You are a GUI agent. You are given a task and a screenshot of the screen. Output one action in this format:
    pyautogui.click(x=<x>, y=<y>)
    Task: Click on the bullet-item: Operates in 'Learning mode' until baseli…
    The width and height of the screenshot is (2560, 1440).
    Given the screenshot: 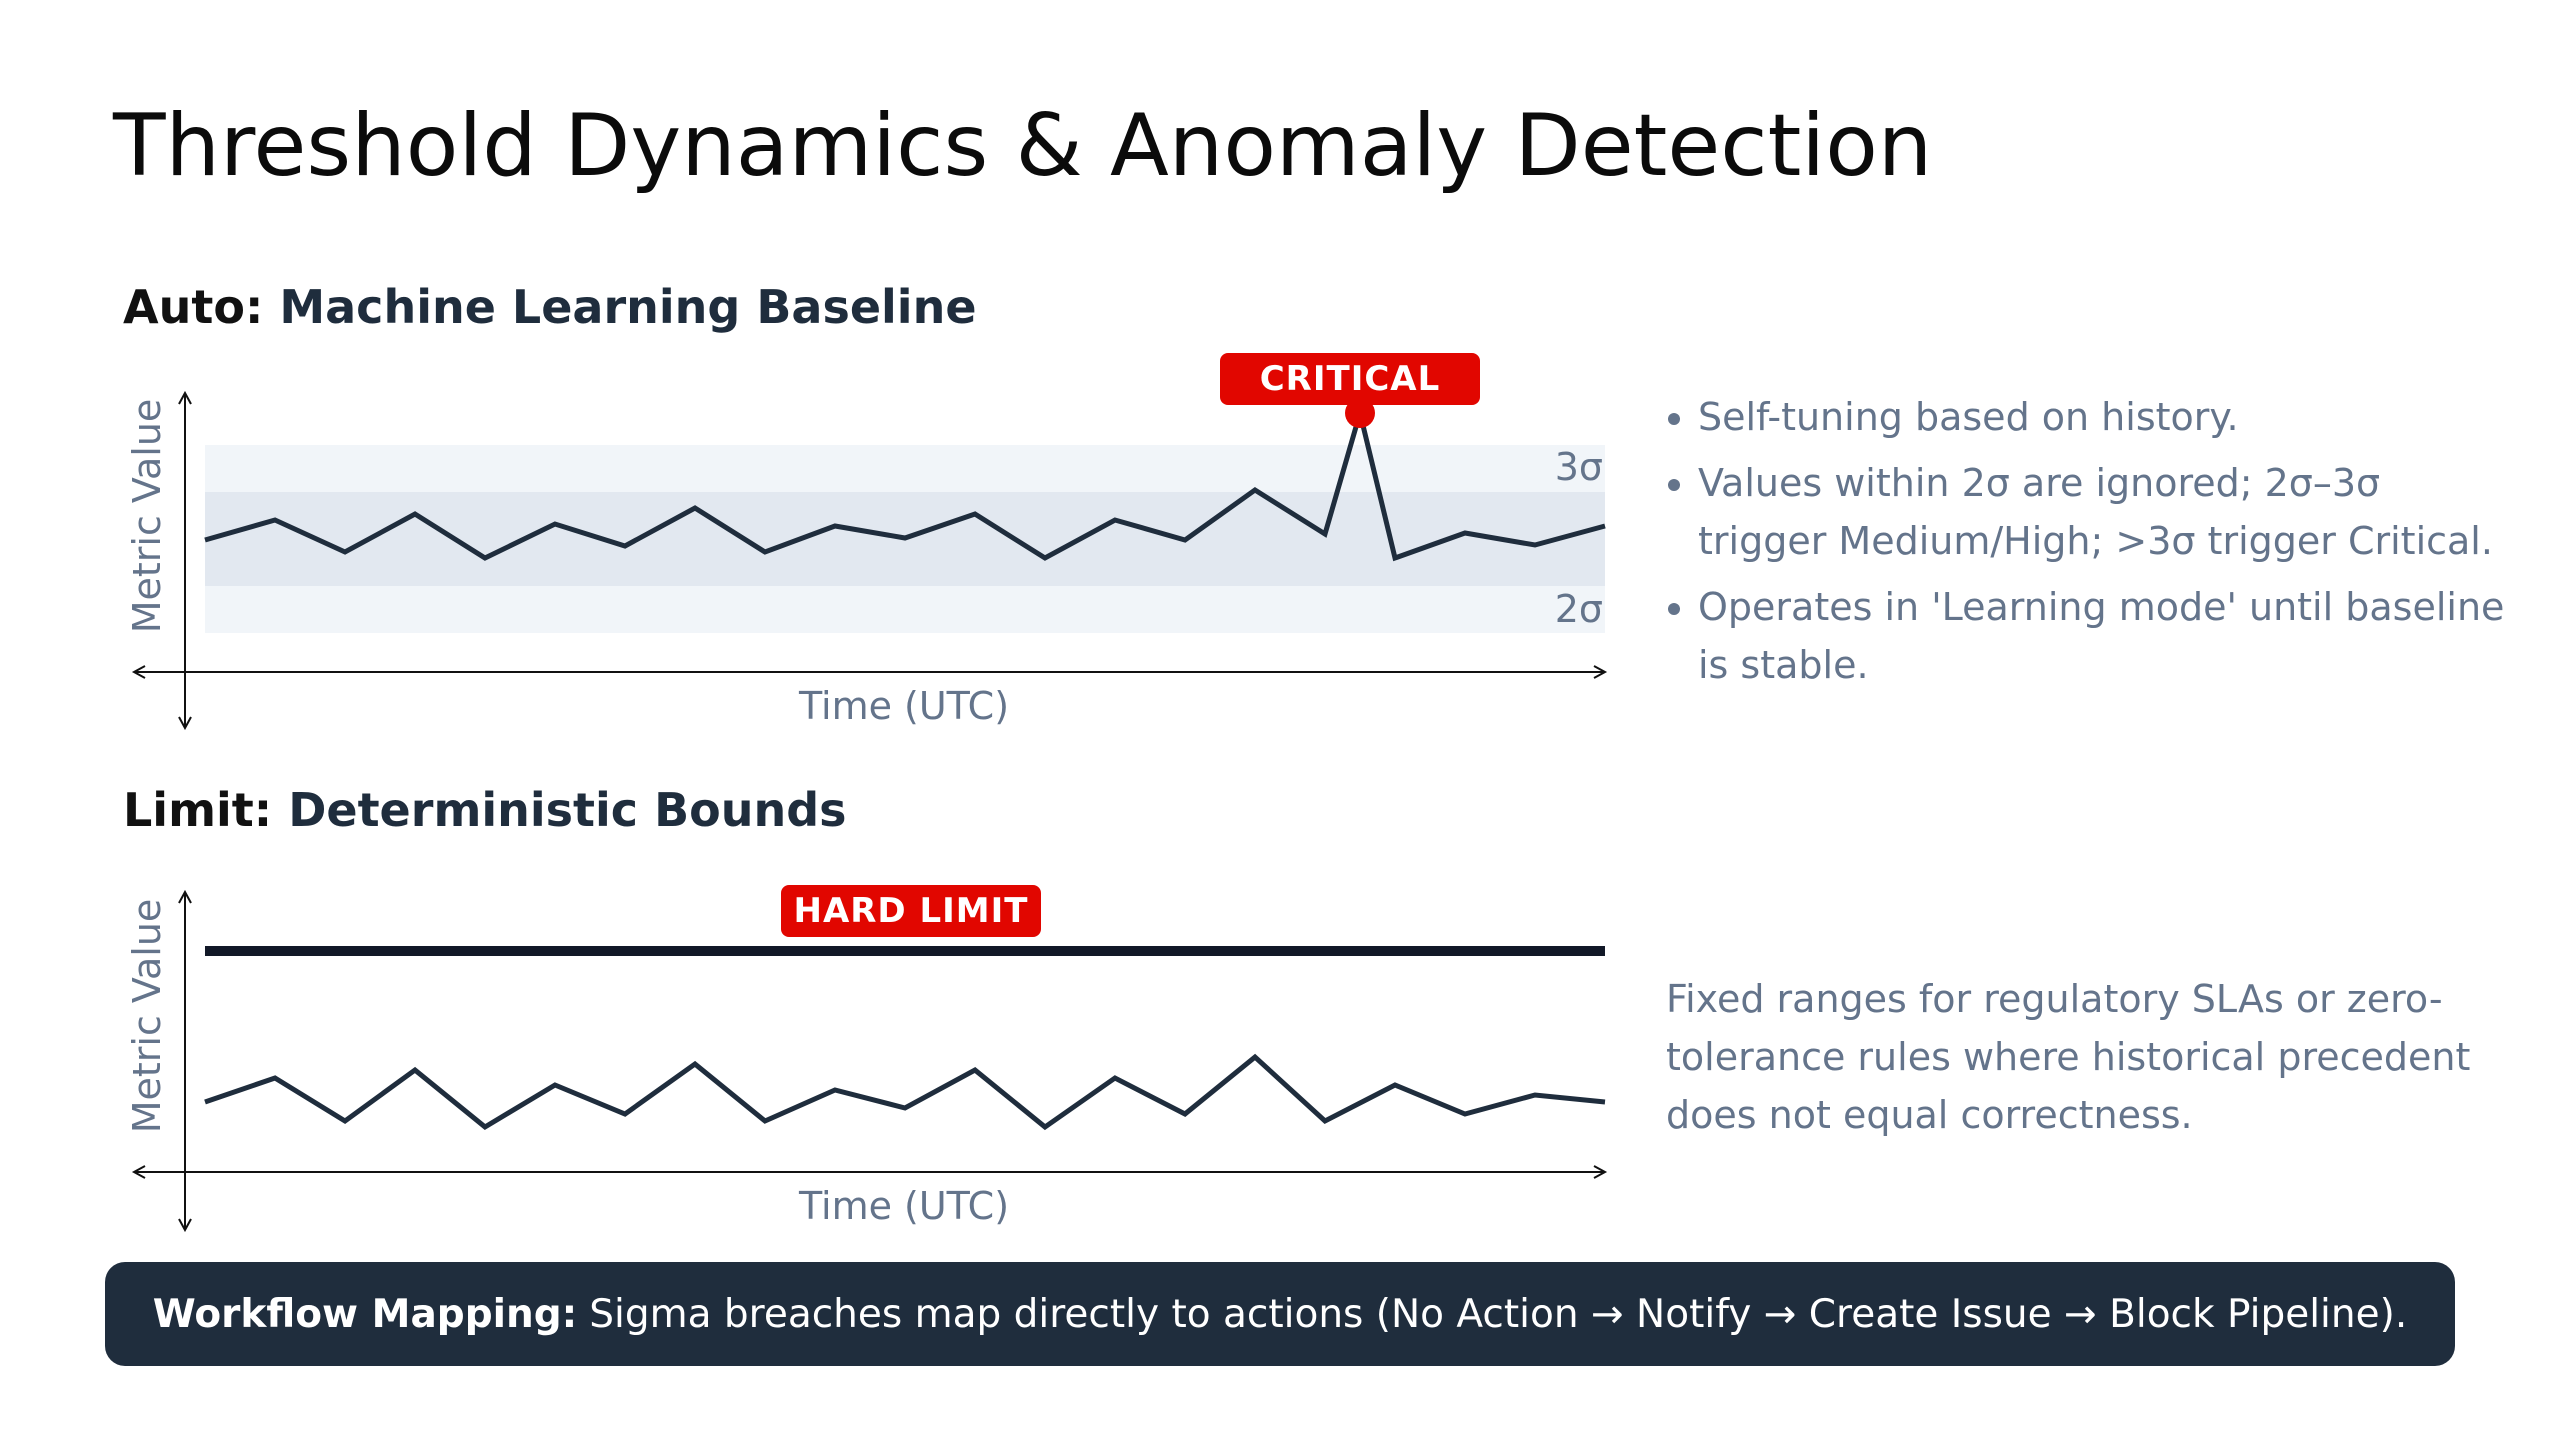 What is the action you would take?
    pyautogui.click(x=2108, y=636)
    